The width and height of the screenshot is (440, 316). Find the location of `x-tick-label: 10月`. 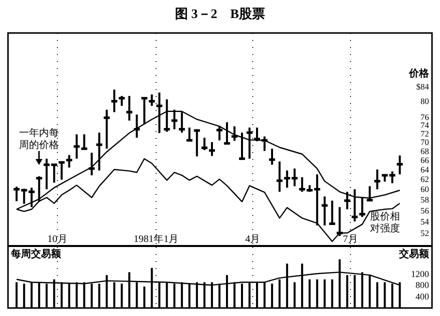

x-tick-label: 10月 is located at coordinates (57, 239).